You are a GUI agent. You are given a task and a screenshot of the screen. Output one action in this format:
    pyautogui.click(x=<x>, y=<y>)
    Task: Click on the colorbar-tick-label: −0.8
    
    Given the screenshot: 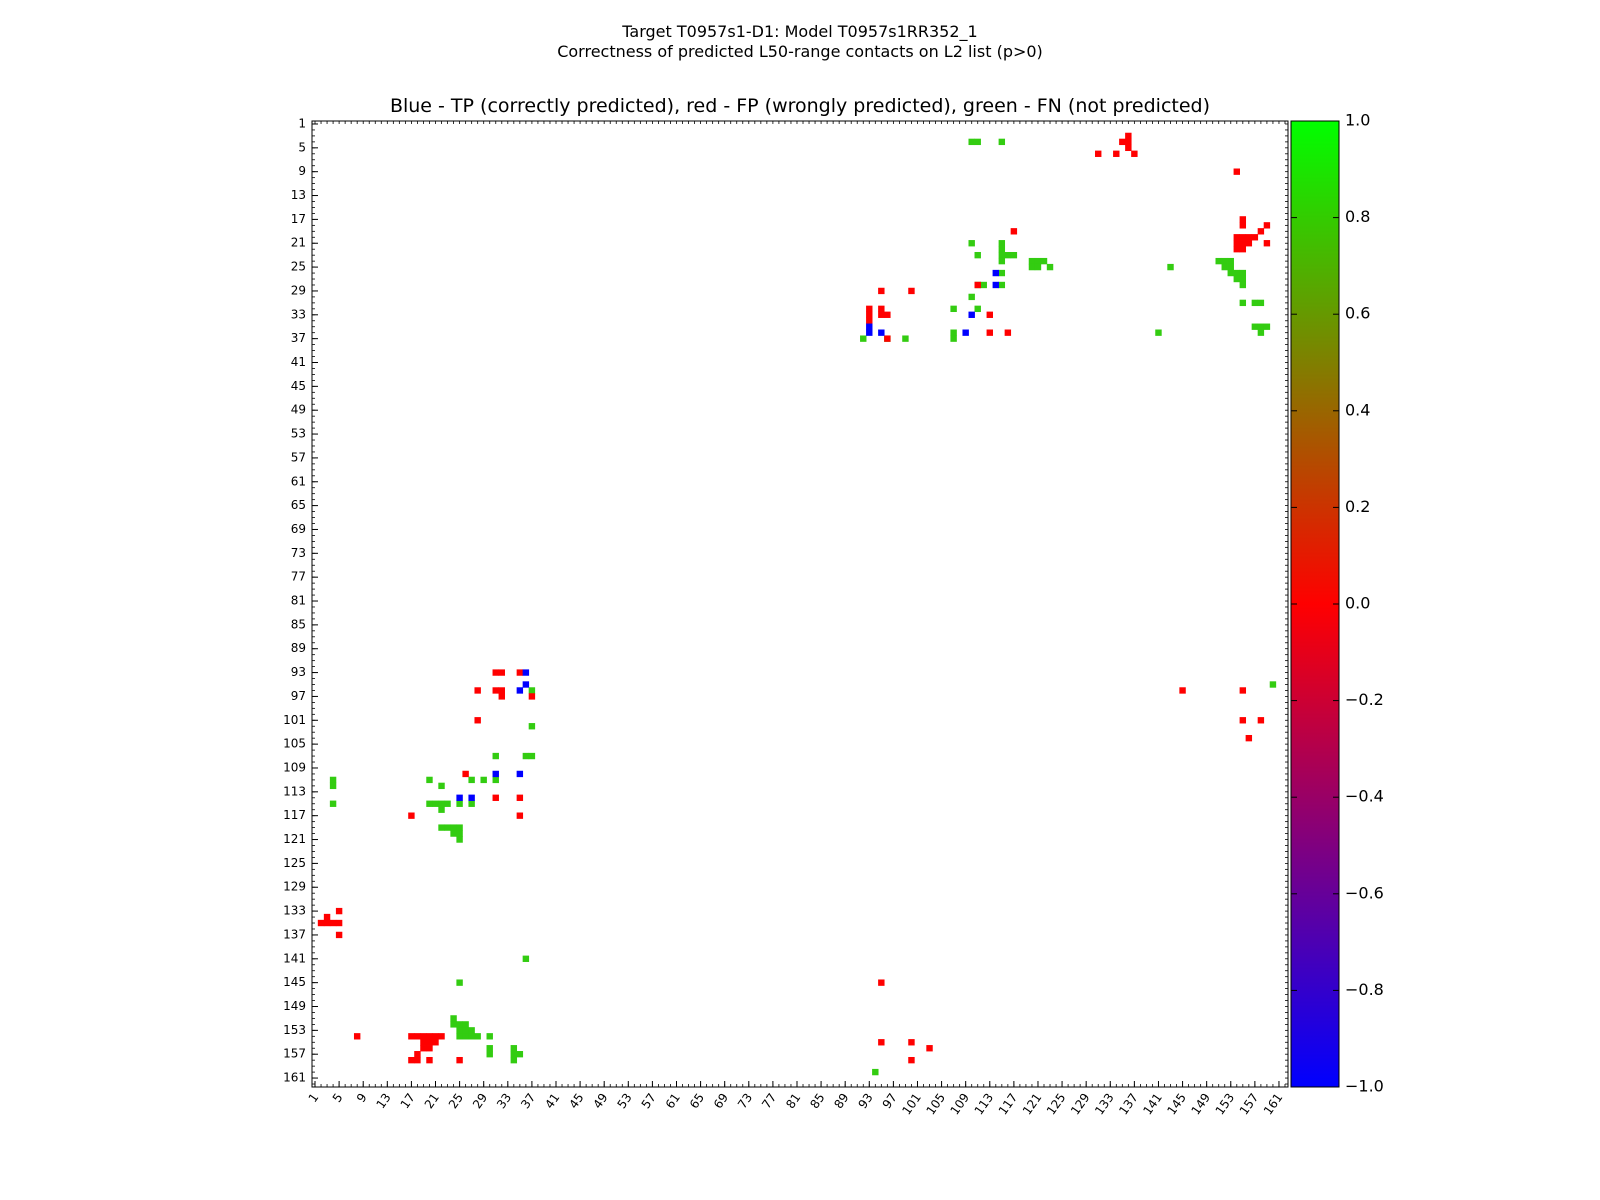 What is the action you would take?
    pyautogui.click(x=1364, y=989)
    